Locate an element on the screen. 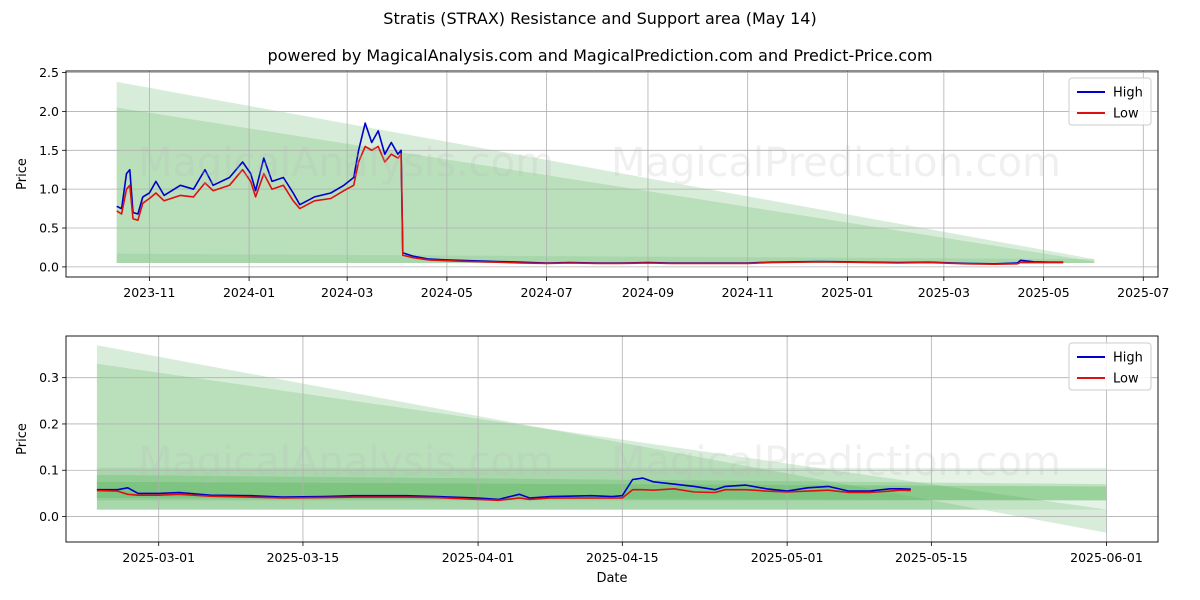  series-high-line is located at coordinates (503, 489).